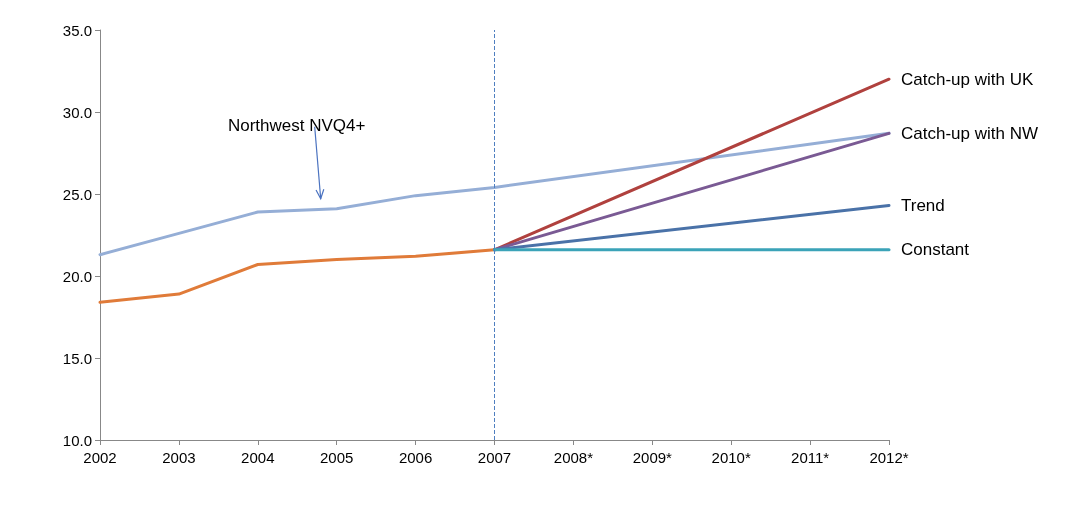 Image resolution: width=1068 pixels, height=522 pixels. I want to click on line-series, so click(297, 276).